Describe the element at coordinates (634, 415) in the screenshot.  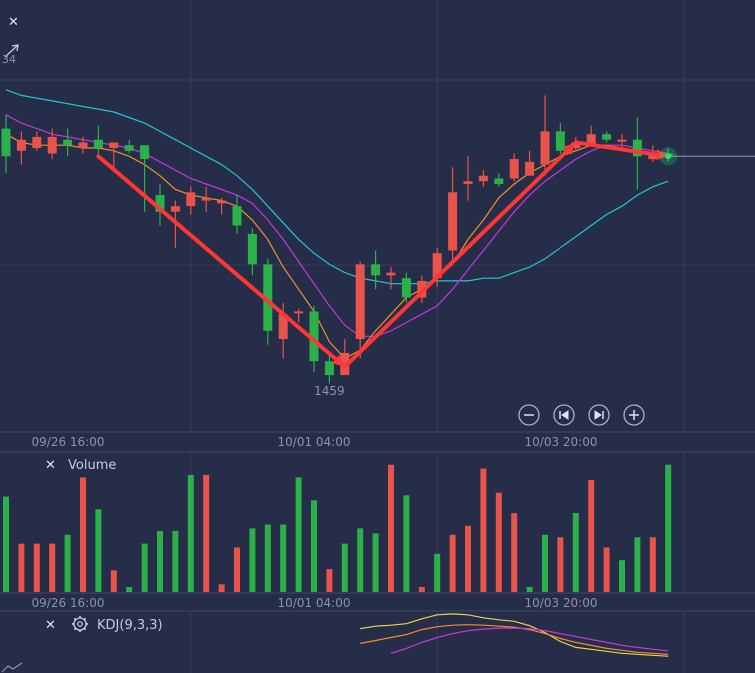
I see `zoom-in-button` at that location.